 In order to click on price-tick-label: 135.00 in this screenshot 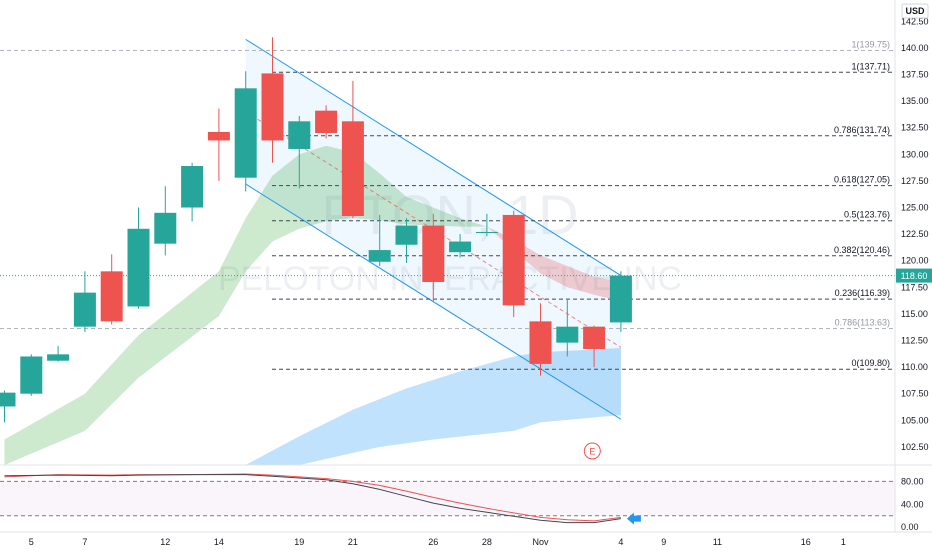, I will do `click(915, 101)`.